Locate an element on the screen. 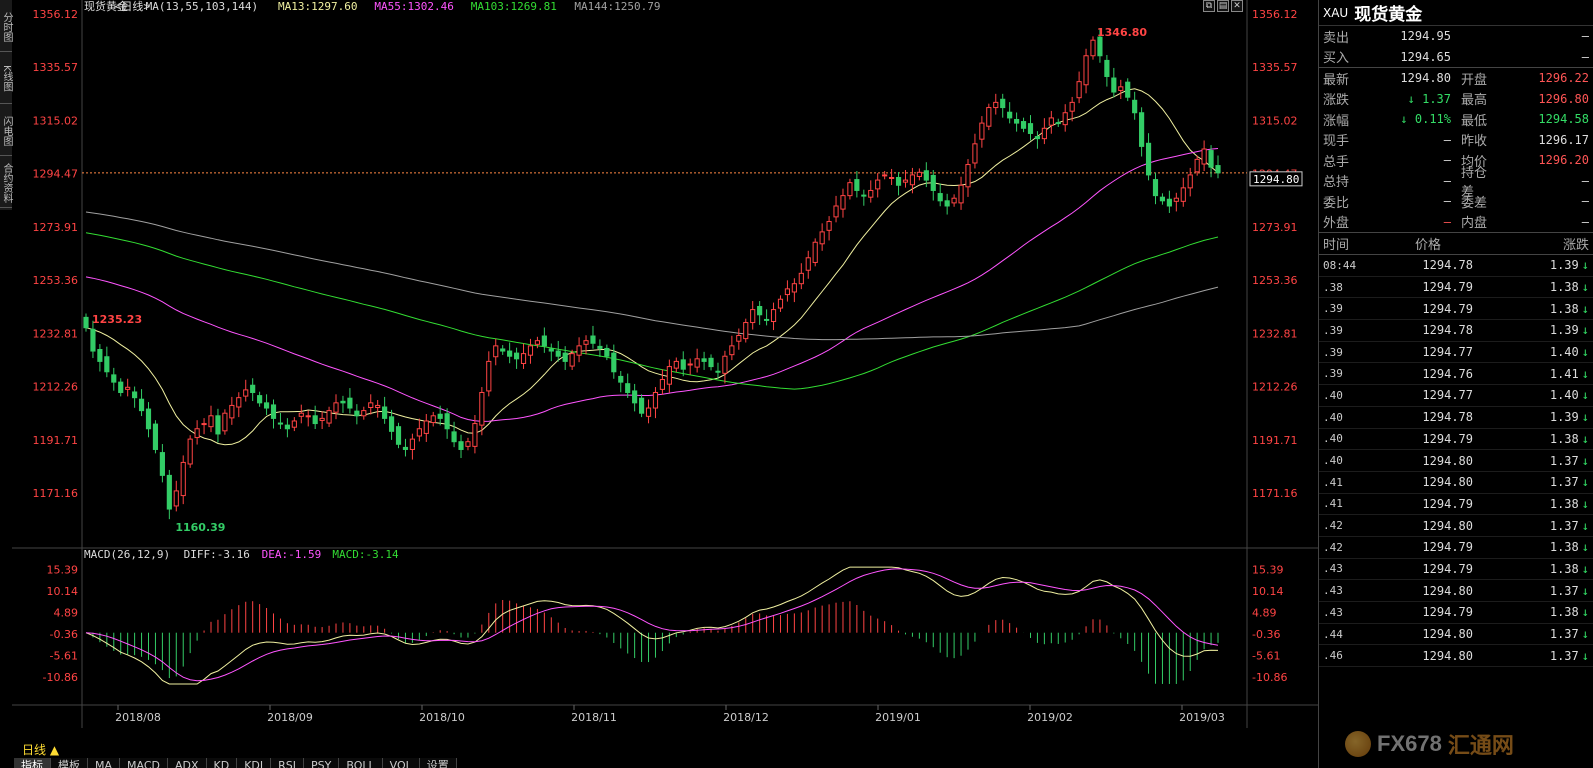 Image resolution: width=1593 pixels, height=768 pixels. stat-label: 委比 is located at coordinates (1336, 203).